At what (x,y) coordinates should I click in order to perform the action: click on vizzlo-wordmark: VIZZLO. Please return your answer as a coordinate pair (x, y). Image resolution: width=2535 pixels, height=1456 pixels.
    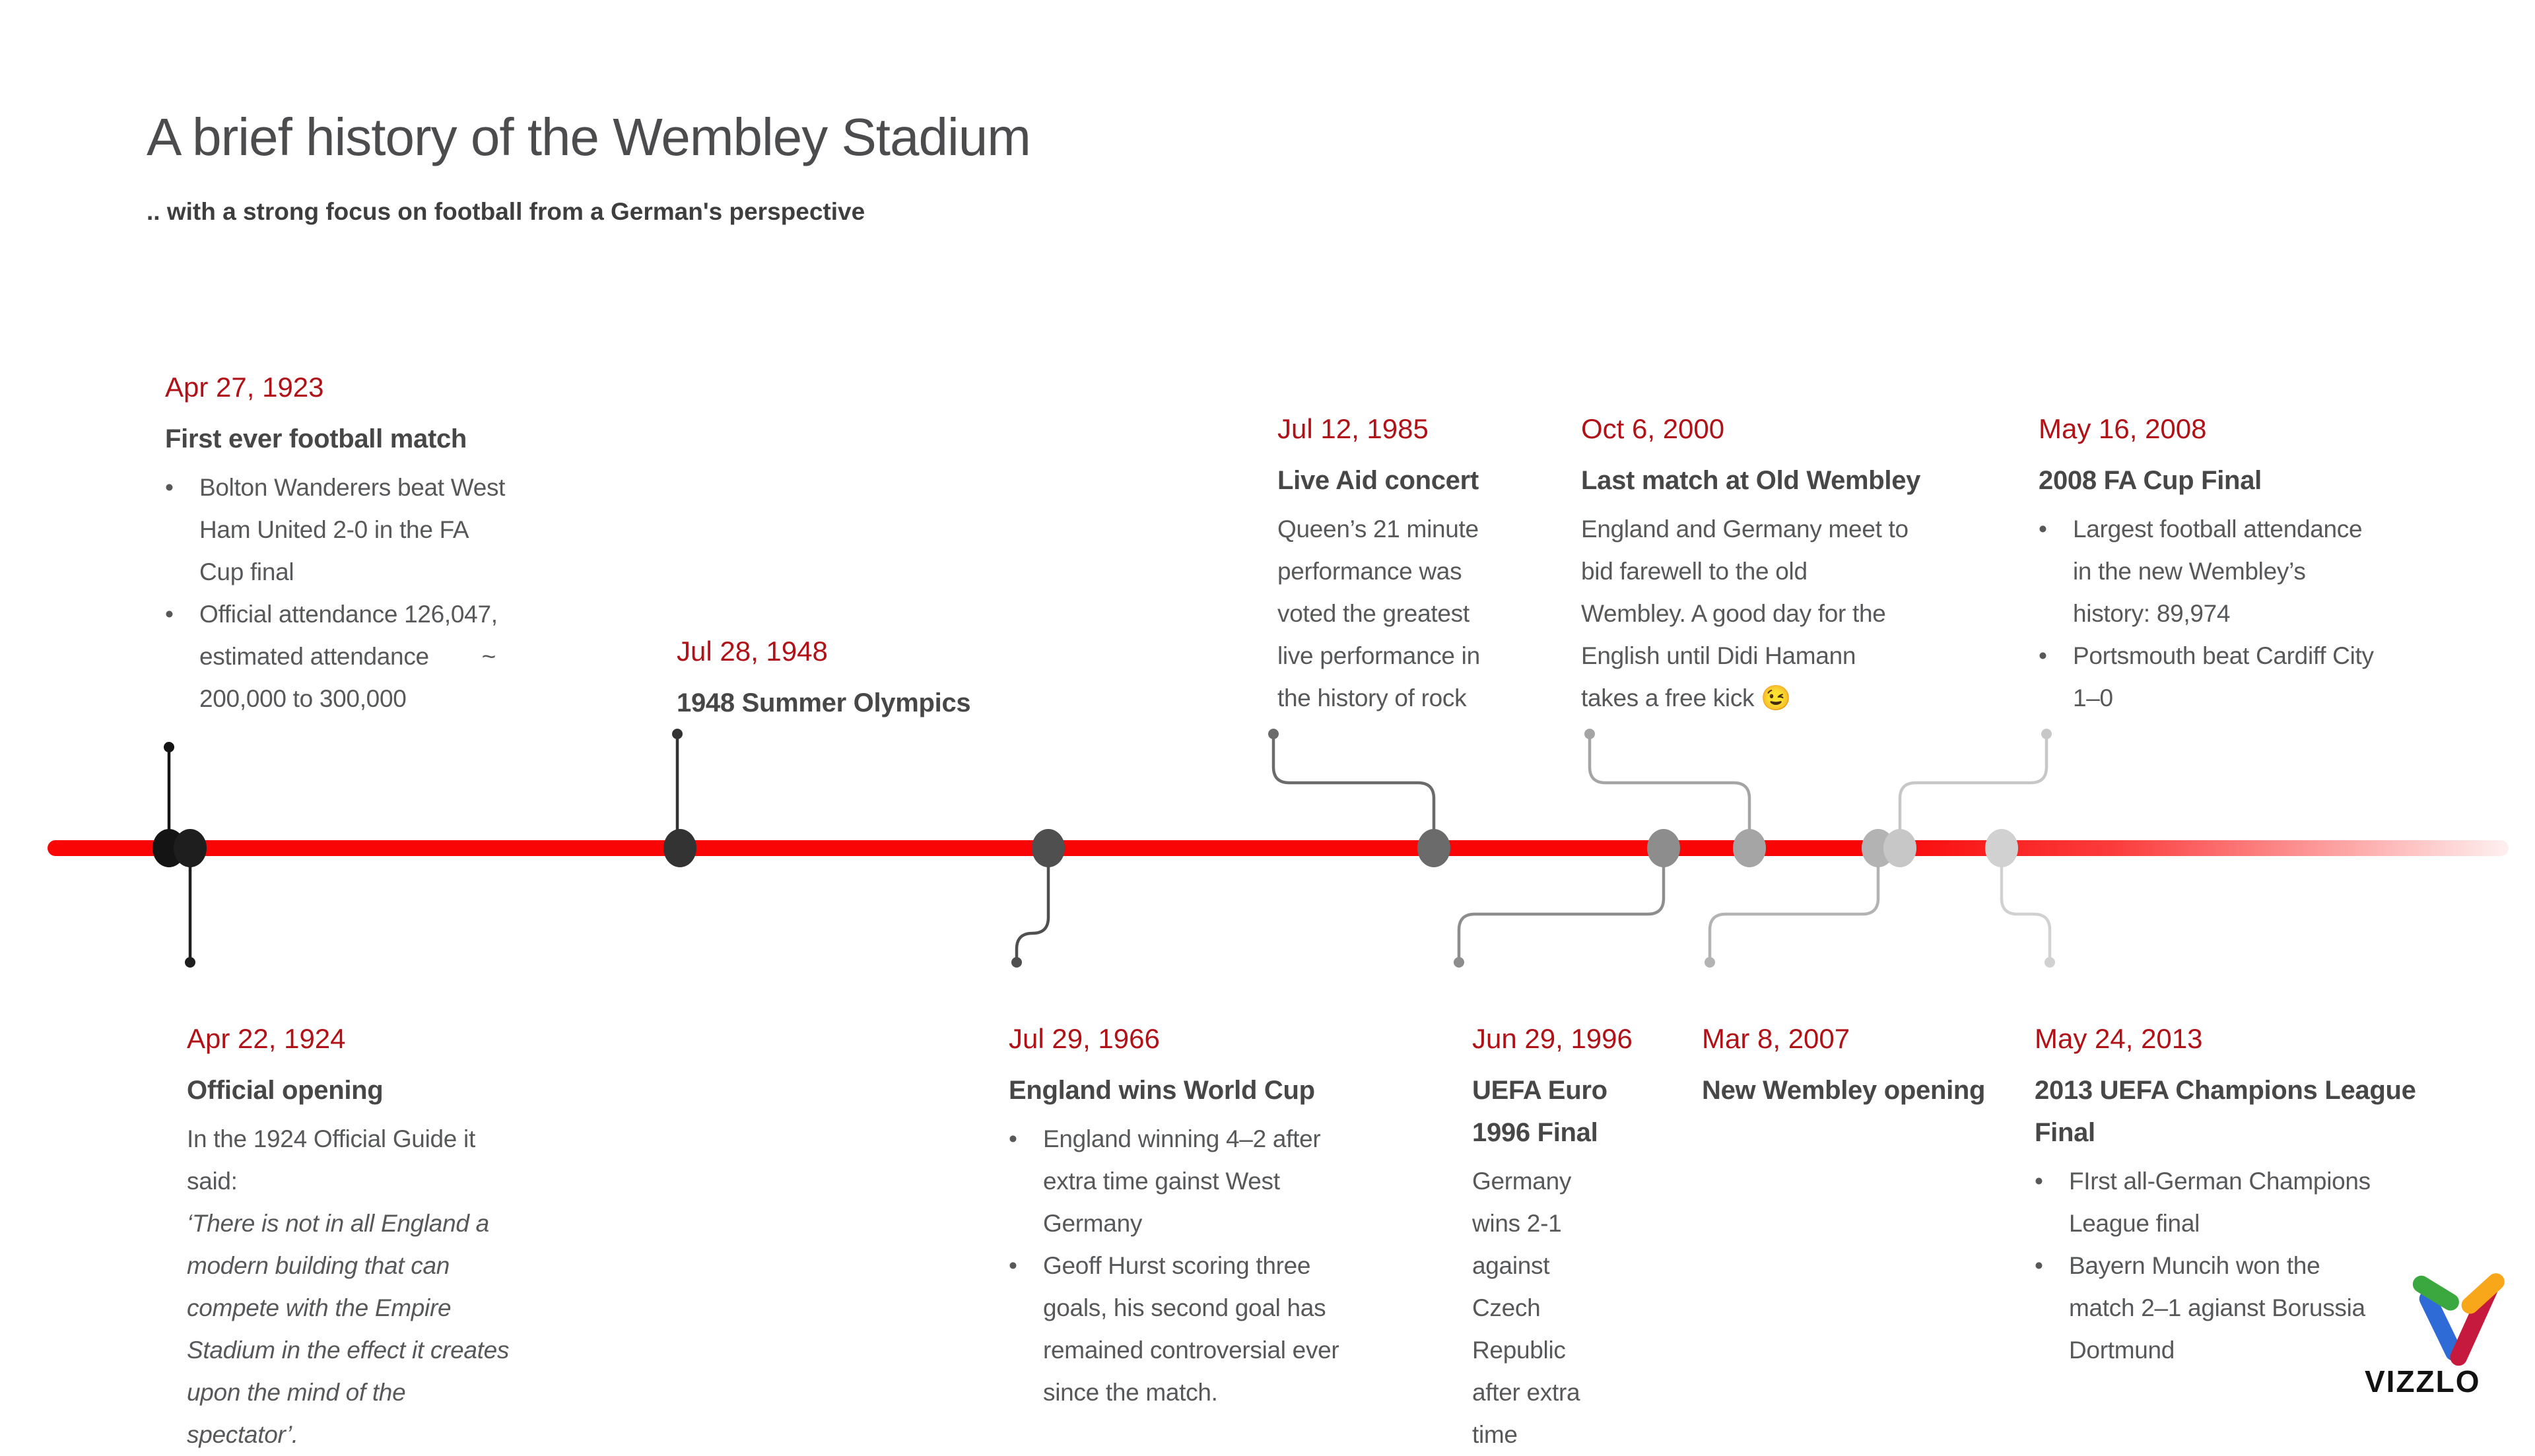
    Looking at the image, I should click on (2423, 1381).